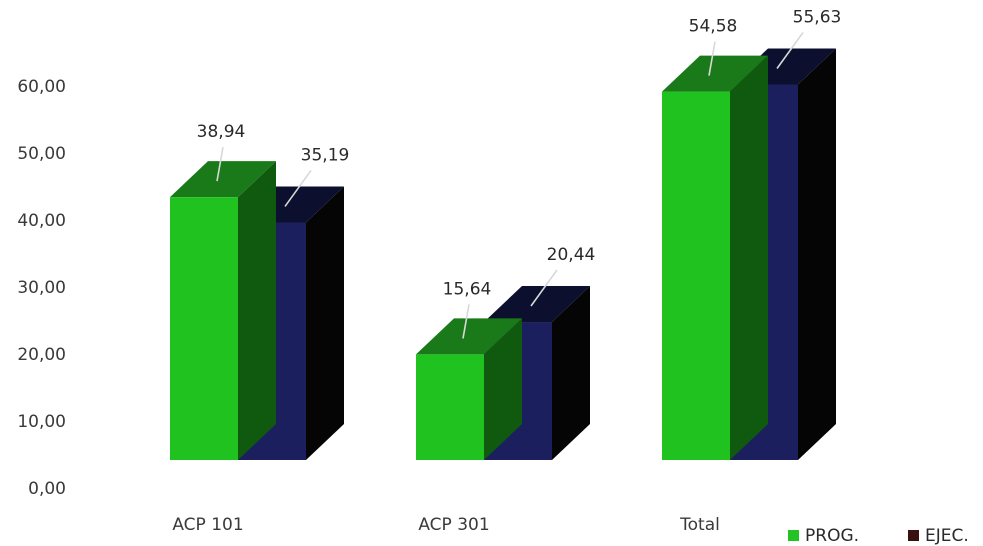  I want to click on data-label: 35,19, so click(325, 155).